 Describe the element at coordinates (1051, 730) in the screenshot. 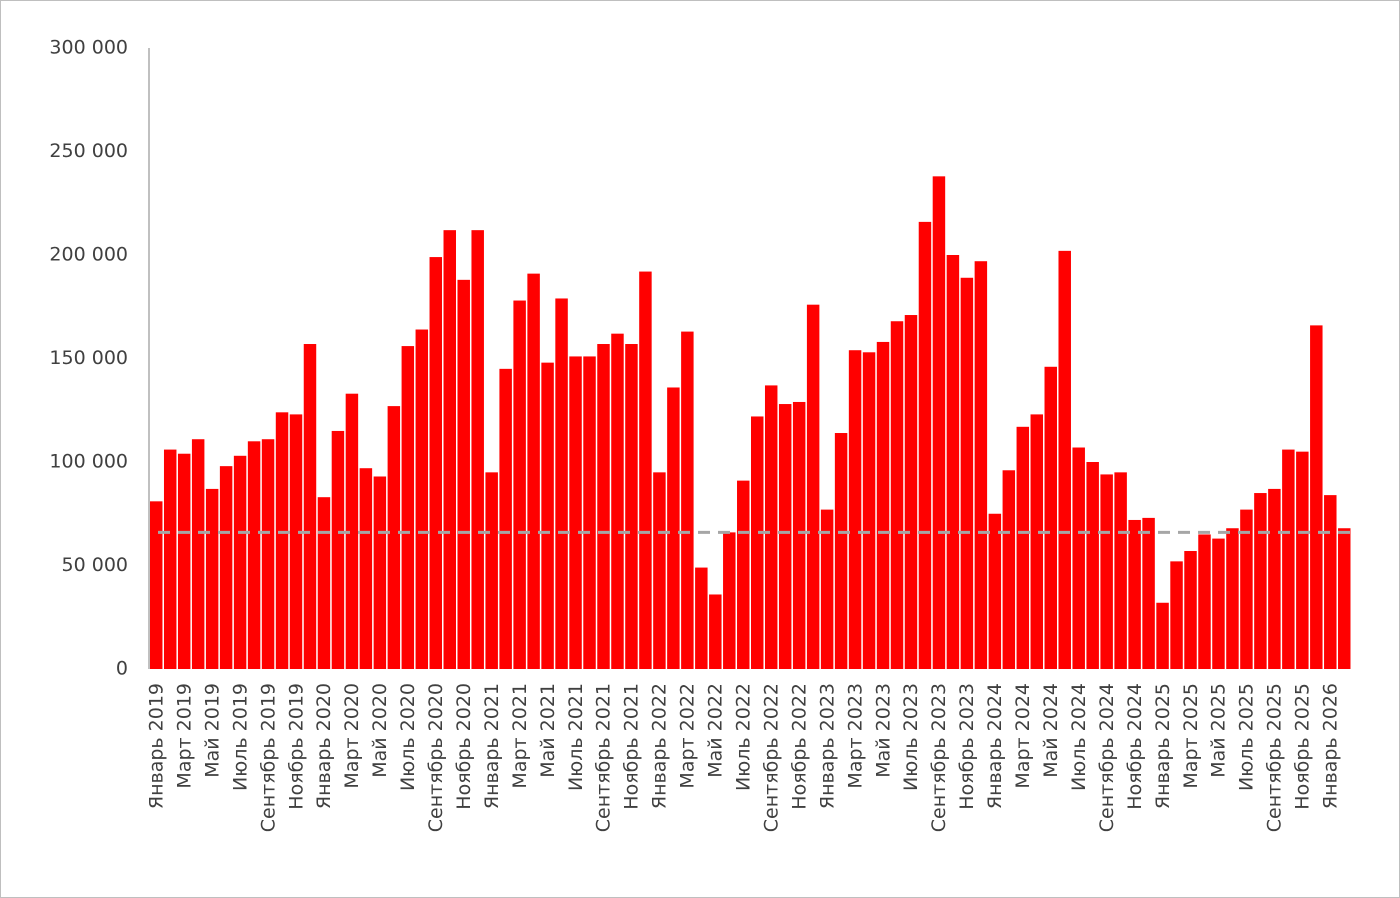

I see `x-tick-label: Май 2024` at that location.